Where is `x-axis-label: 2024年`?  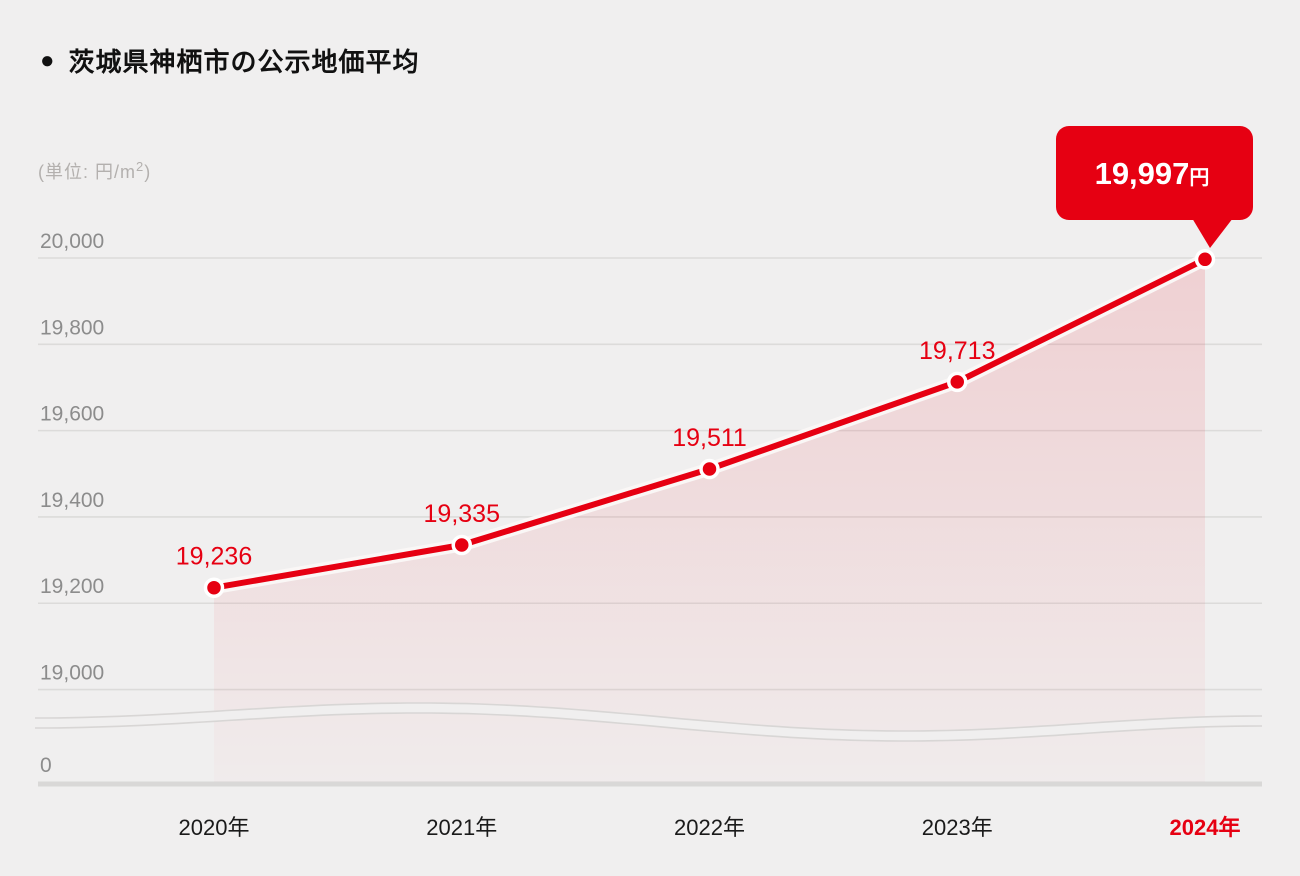
x-axis-label: 2024年 is located at coordinates (1205, 827).